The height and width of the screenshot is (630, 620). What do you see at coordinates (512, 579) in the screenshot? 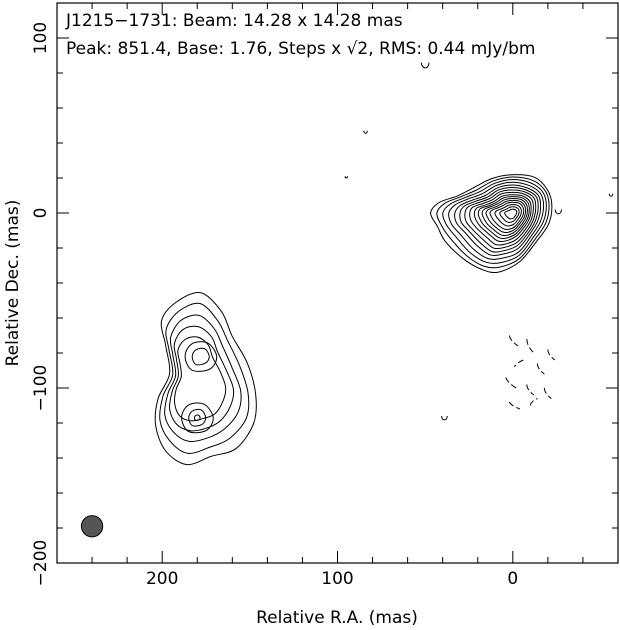
I see `x-tick-label: 0` at bounding box center [512, 579].